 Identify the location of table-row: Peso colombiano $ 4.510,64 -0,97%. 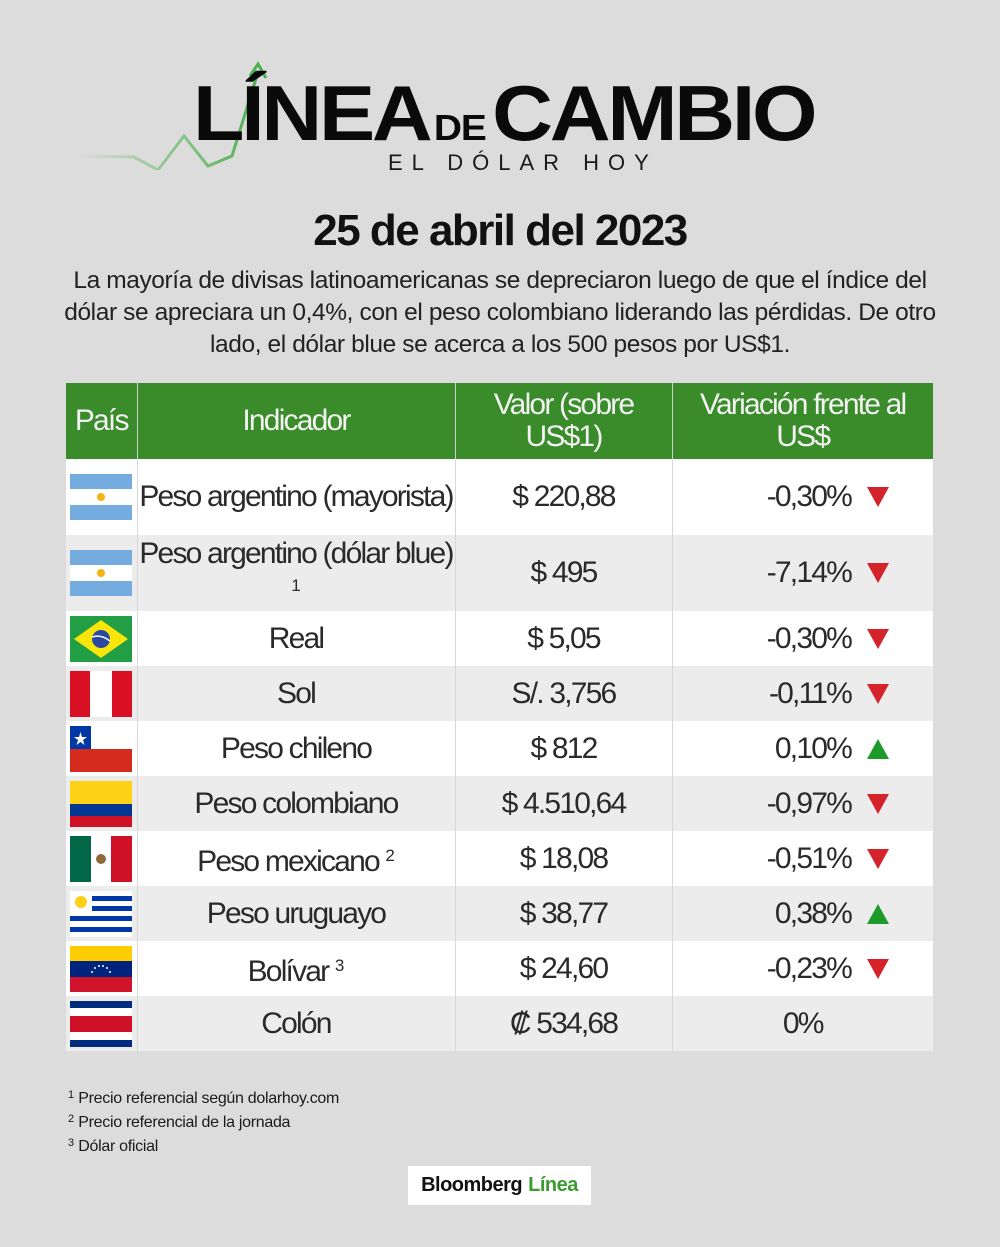
(499, 803).